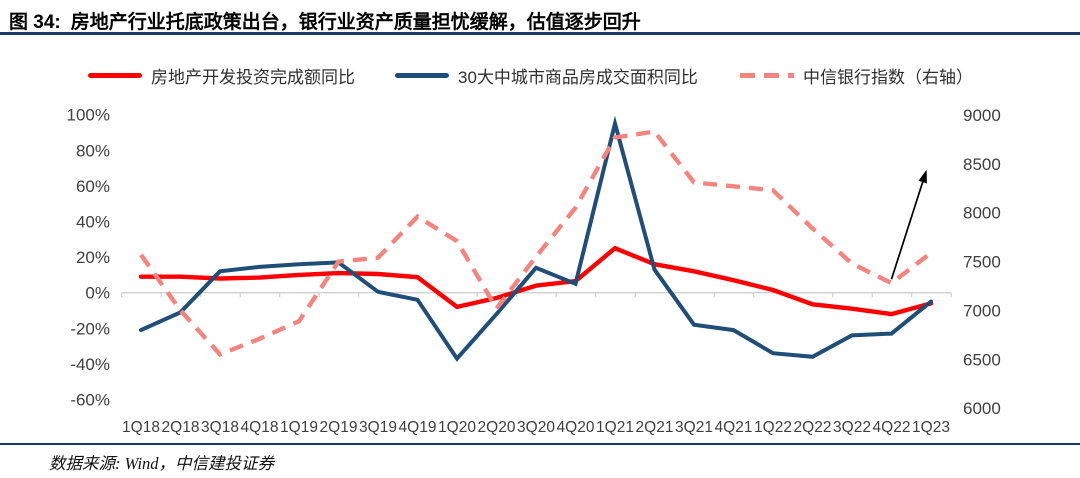 The image size is (1080, 478). What do you see at coordinates (93, 186) in the screenshot?
I see `left-axis-tick-label: 60%` at bounding box center [93, 186].